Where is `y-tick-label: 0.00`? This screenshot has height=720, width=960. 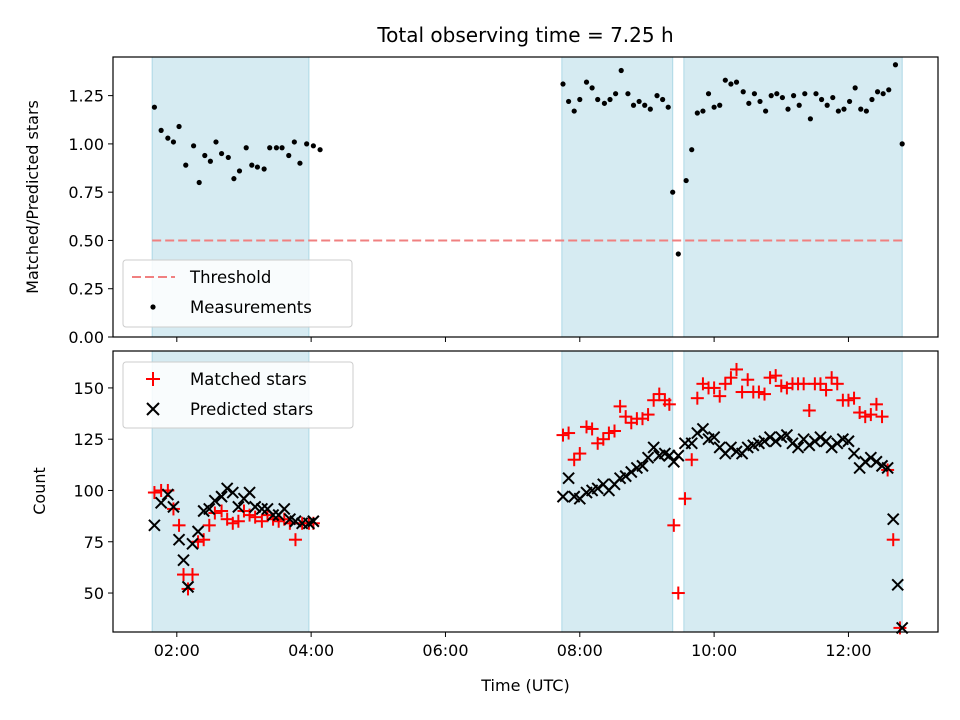 y-tick-label: 0.00 is located at coordinates (86, 337).